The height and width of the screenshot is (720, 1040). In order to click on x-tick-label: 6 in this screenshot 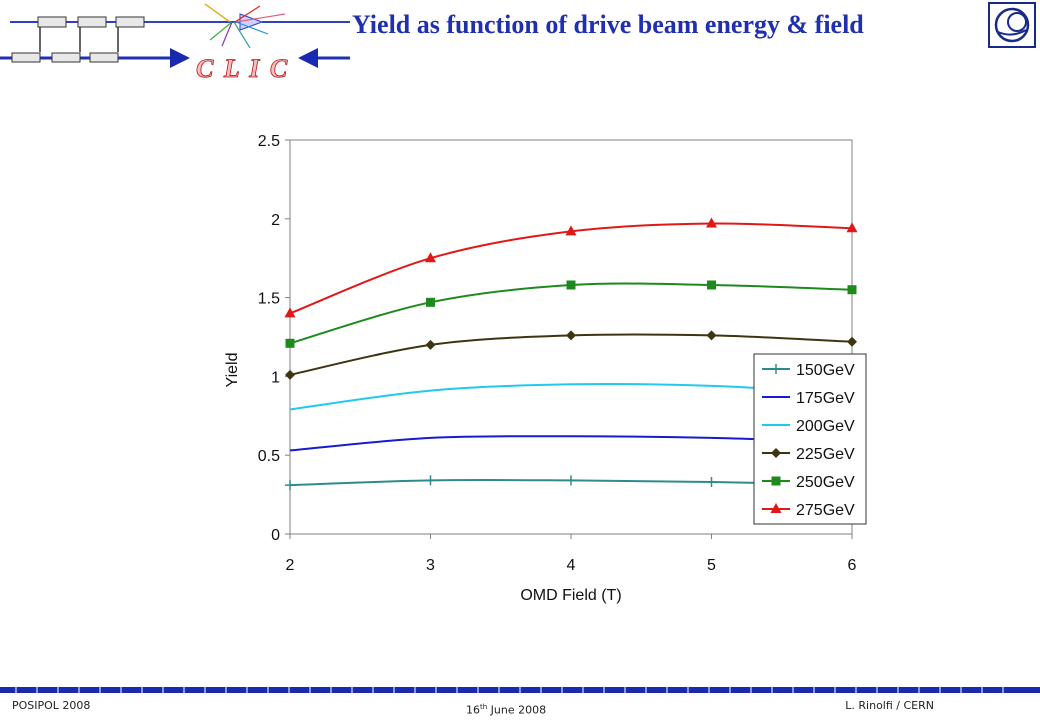, I will do `click(852, 565)`.